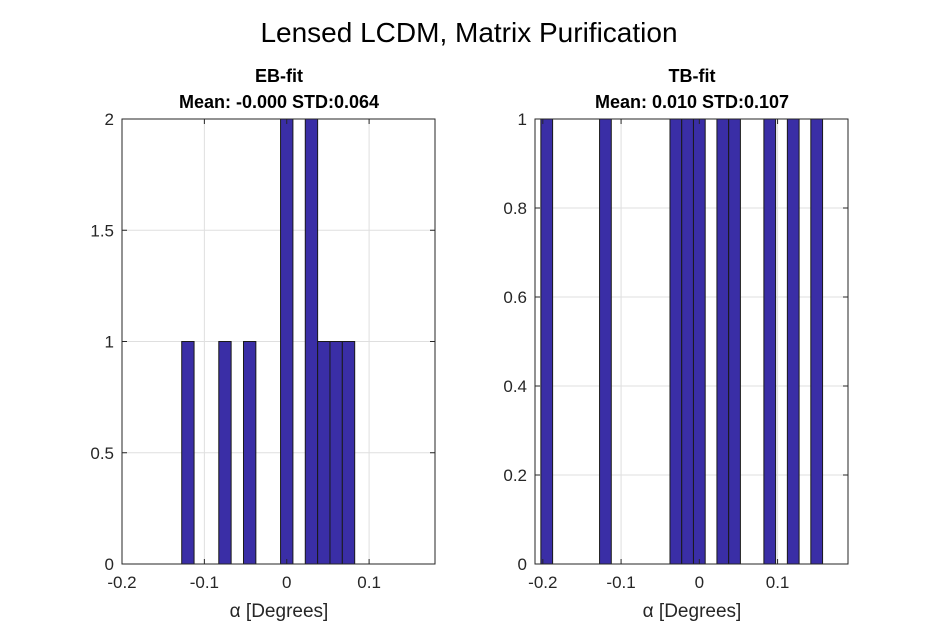 Image resolution: width=938 pixels, height=625 pixels. What do you see at coordinates (515, 208) in the screenshot?
I see `tb-fit-ytick-label: 0.8` at bounding box center [515, 208].